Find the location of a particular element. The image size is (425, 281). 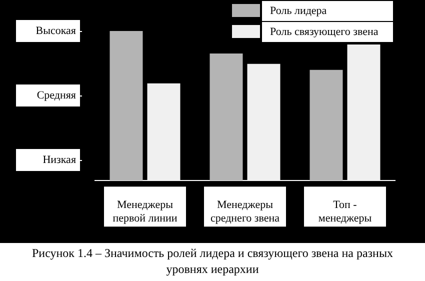

text: Низкая is located at coordinates (59, 160).